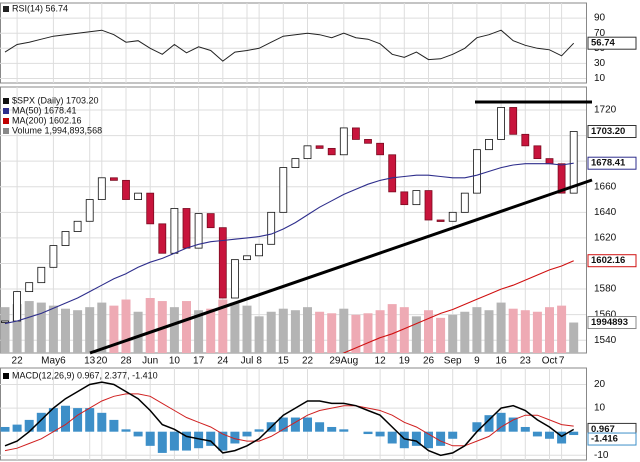 The width and height of the screenshot is (640, 462). I want to click on macd-line, so click(289, 419).